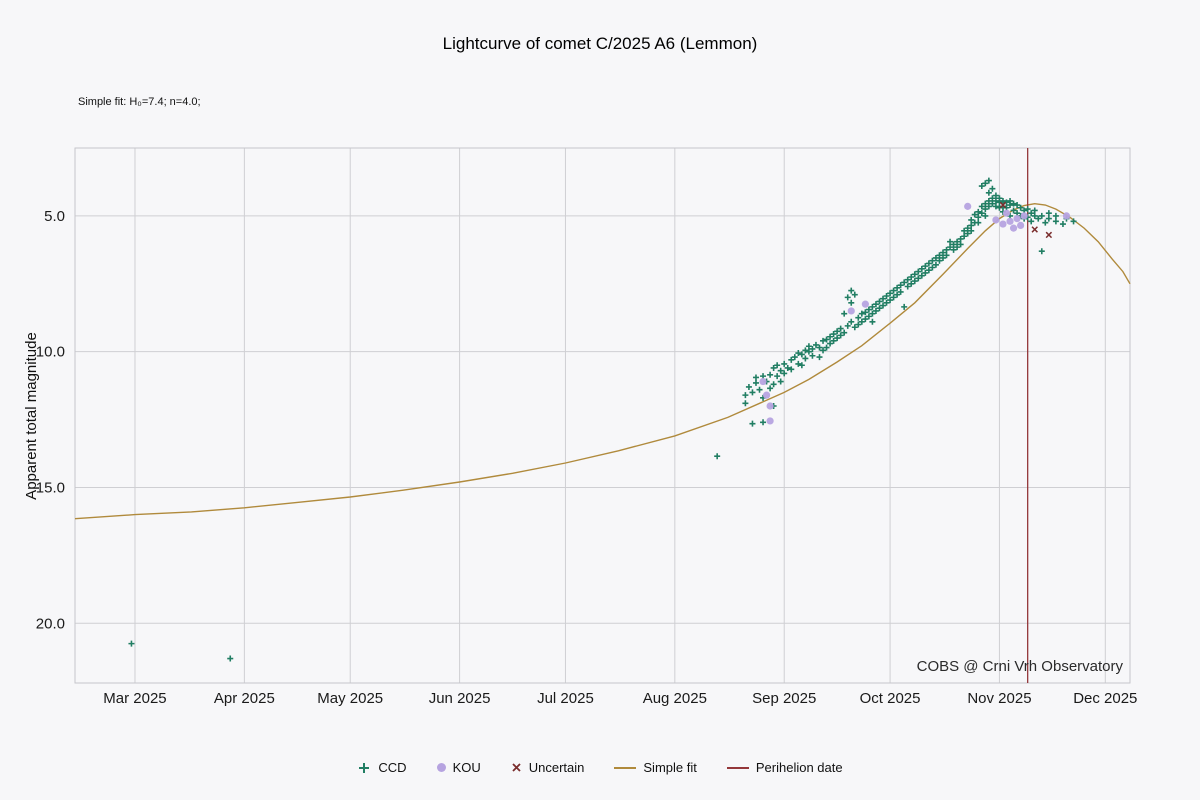  Describe the element at coordinates (565, 698) in the screenshot. I see `x-tick-label: Jul 2025` at that location.